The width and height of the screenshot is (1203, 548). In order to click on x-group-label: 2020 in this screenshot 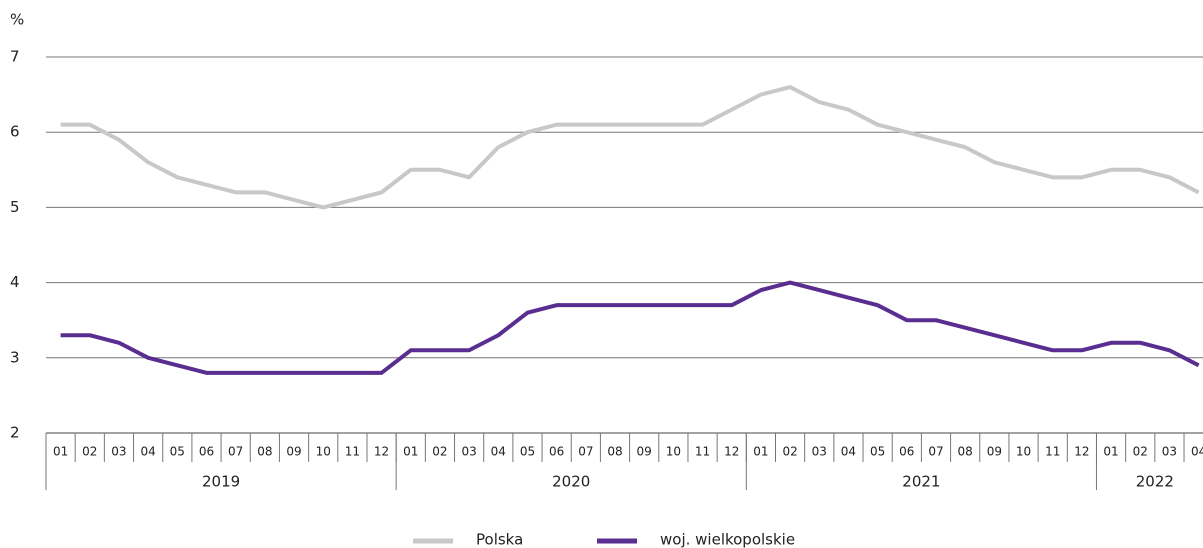, I will do `click(571, 482)`.